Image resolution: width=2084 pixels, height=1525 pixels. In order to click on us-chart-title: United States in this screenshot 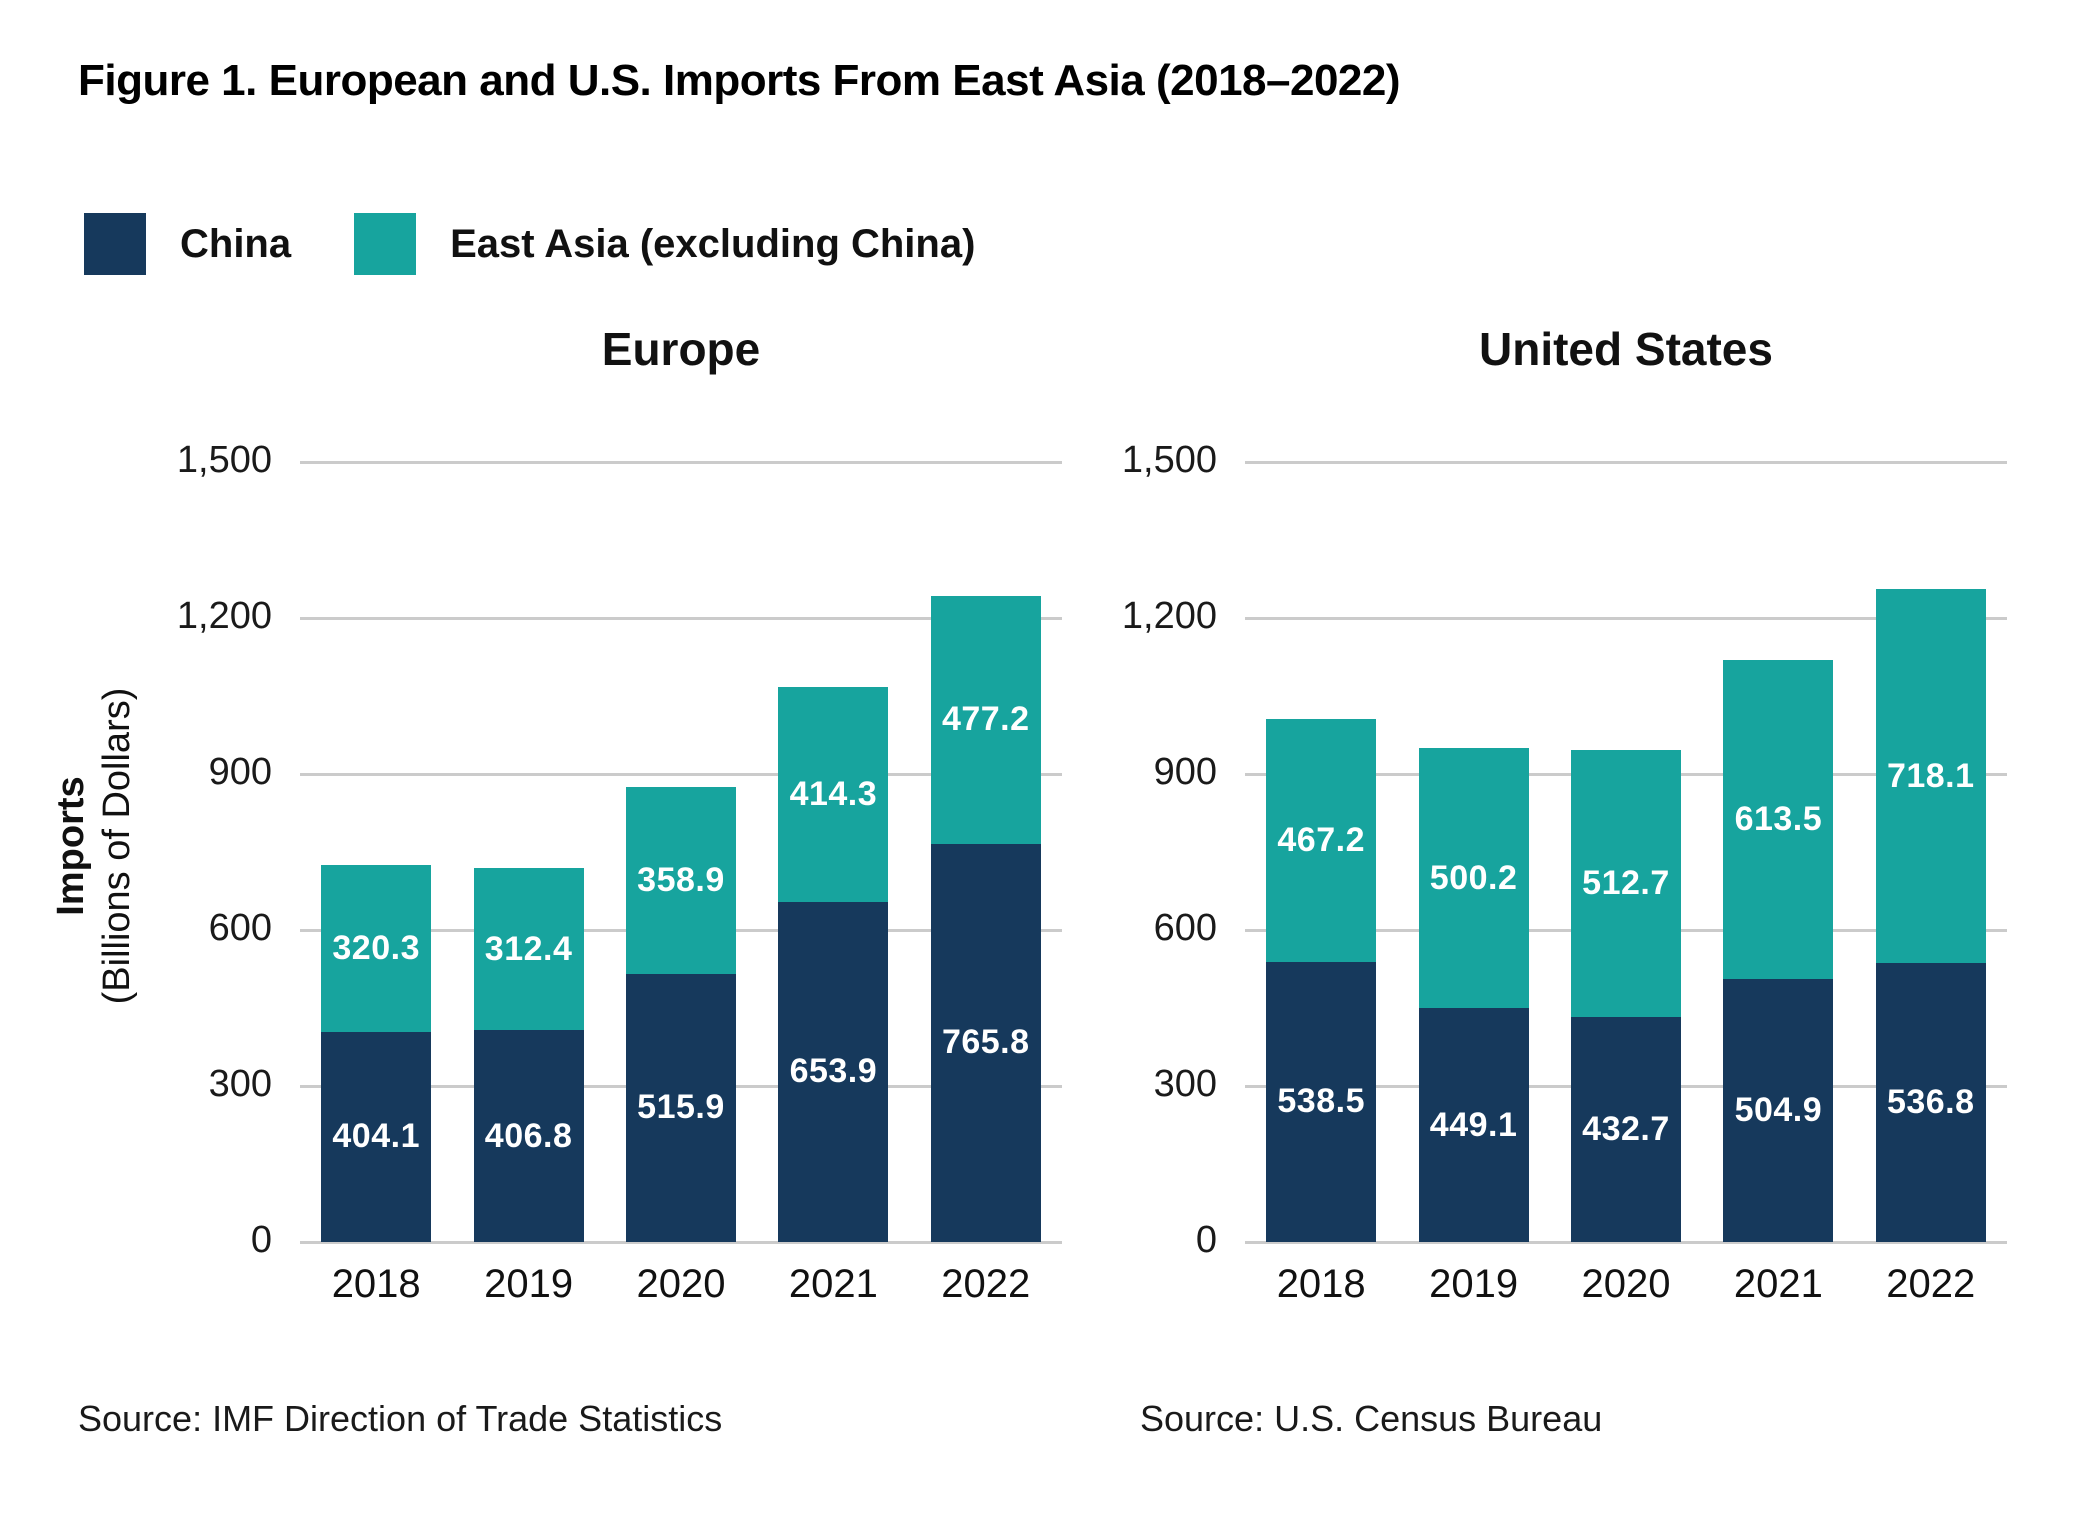, I will do `click(1626, 349)`.